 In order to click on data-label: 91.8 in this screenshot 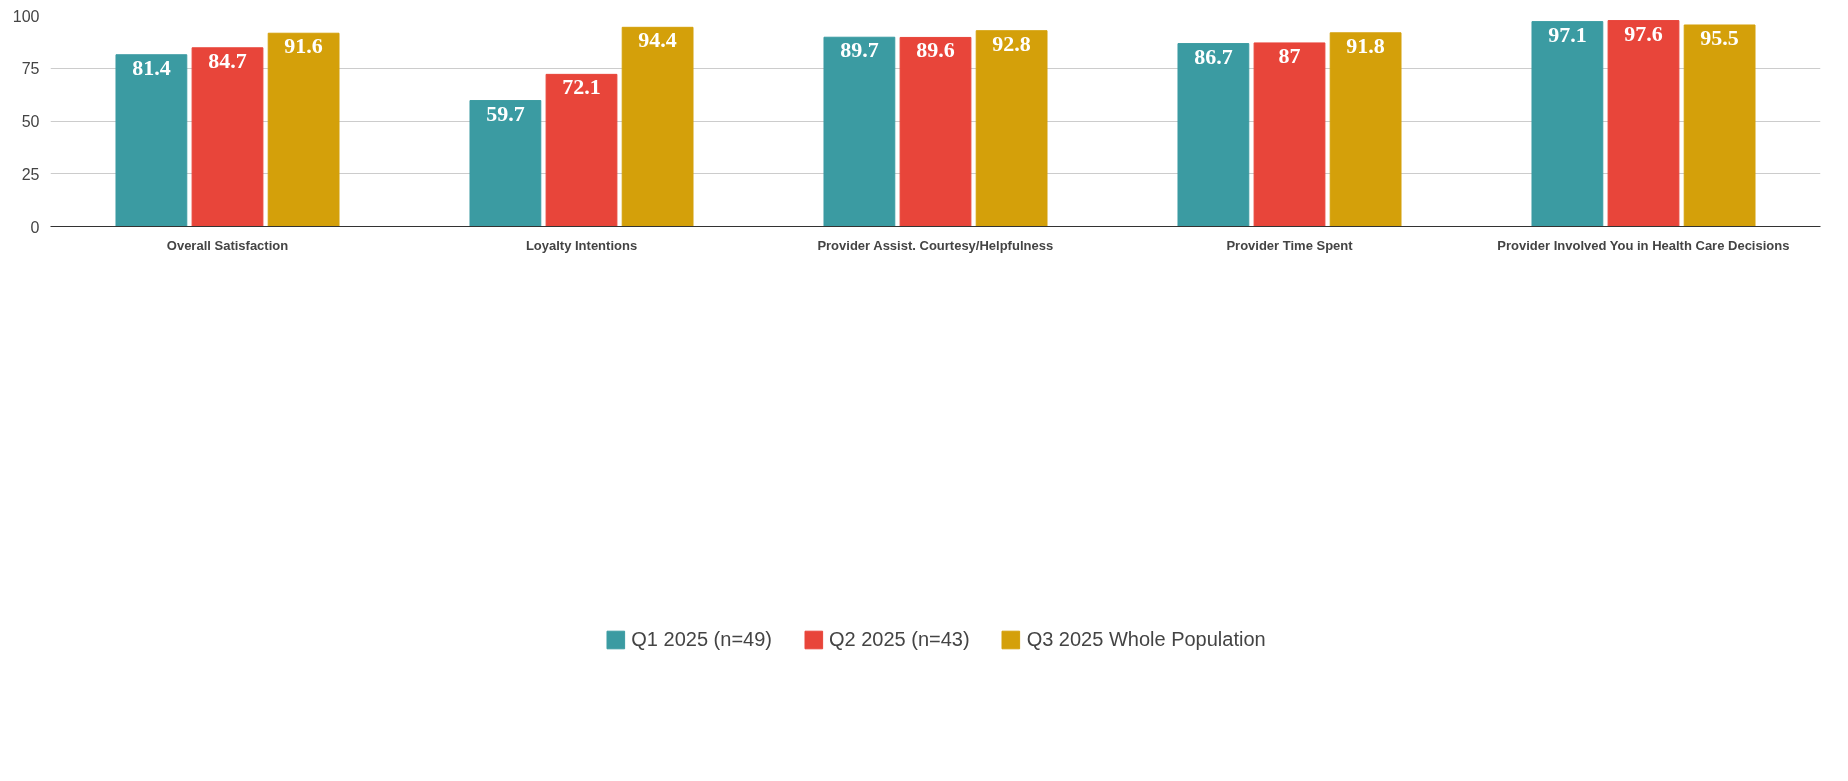, I will do `click(1365, 45)`.